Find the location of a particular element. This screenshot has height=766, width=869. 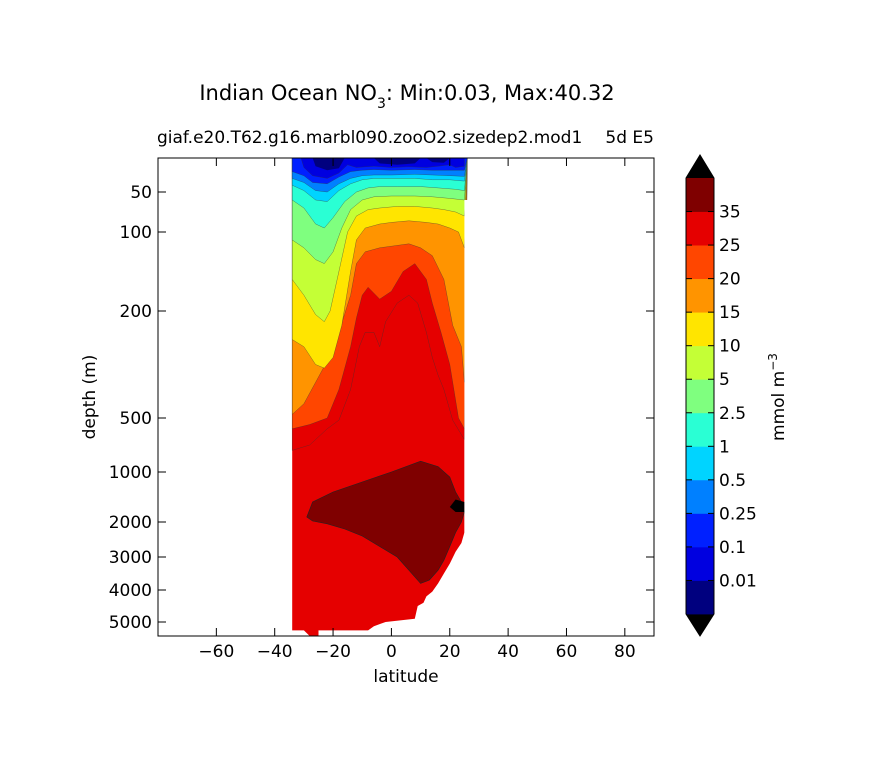

band-35plus is located at coordinates (385, 522).